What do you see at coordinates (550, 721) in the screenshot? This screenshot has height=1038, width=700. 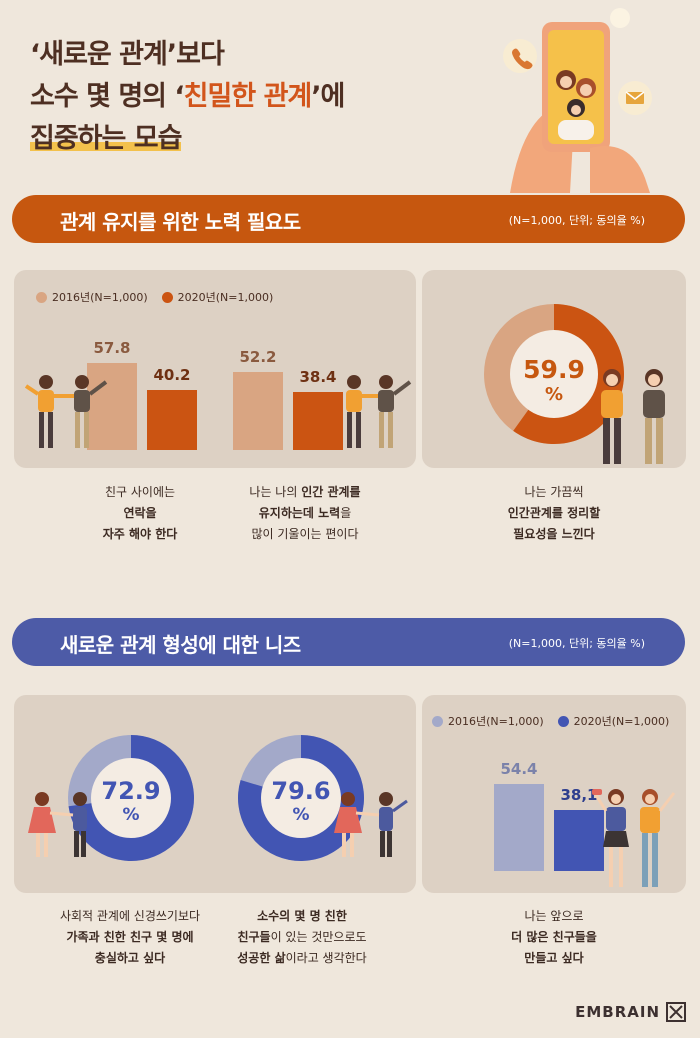 I see `section2-legend: 2016년(N=1,000) 2020년(N=1,000)` at bounding box center [550, 721].